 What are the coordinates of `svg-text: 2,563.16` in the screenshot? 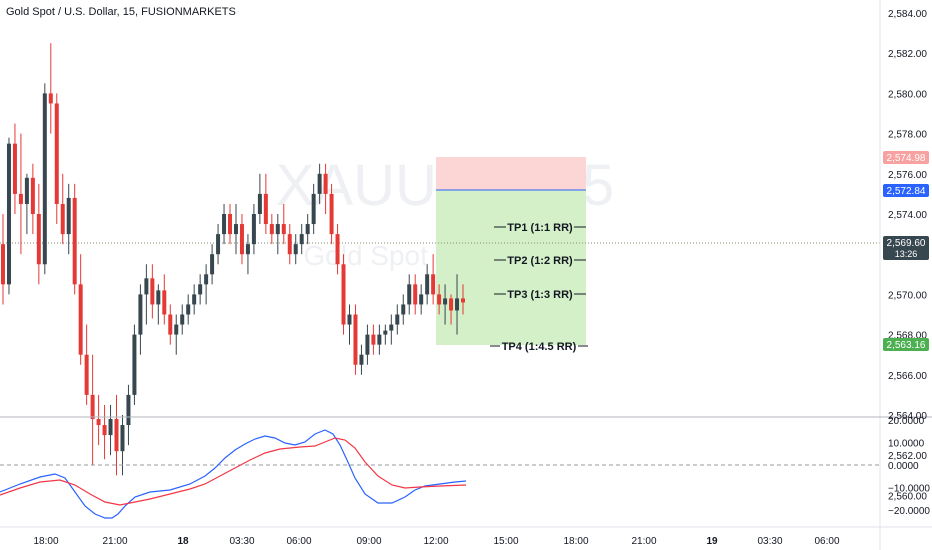 It's located at (906, 345).